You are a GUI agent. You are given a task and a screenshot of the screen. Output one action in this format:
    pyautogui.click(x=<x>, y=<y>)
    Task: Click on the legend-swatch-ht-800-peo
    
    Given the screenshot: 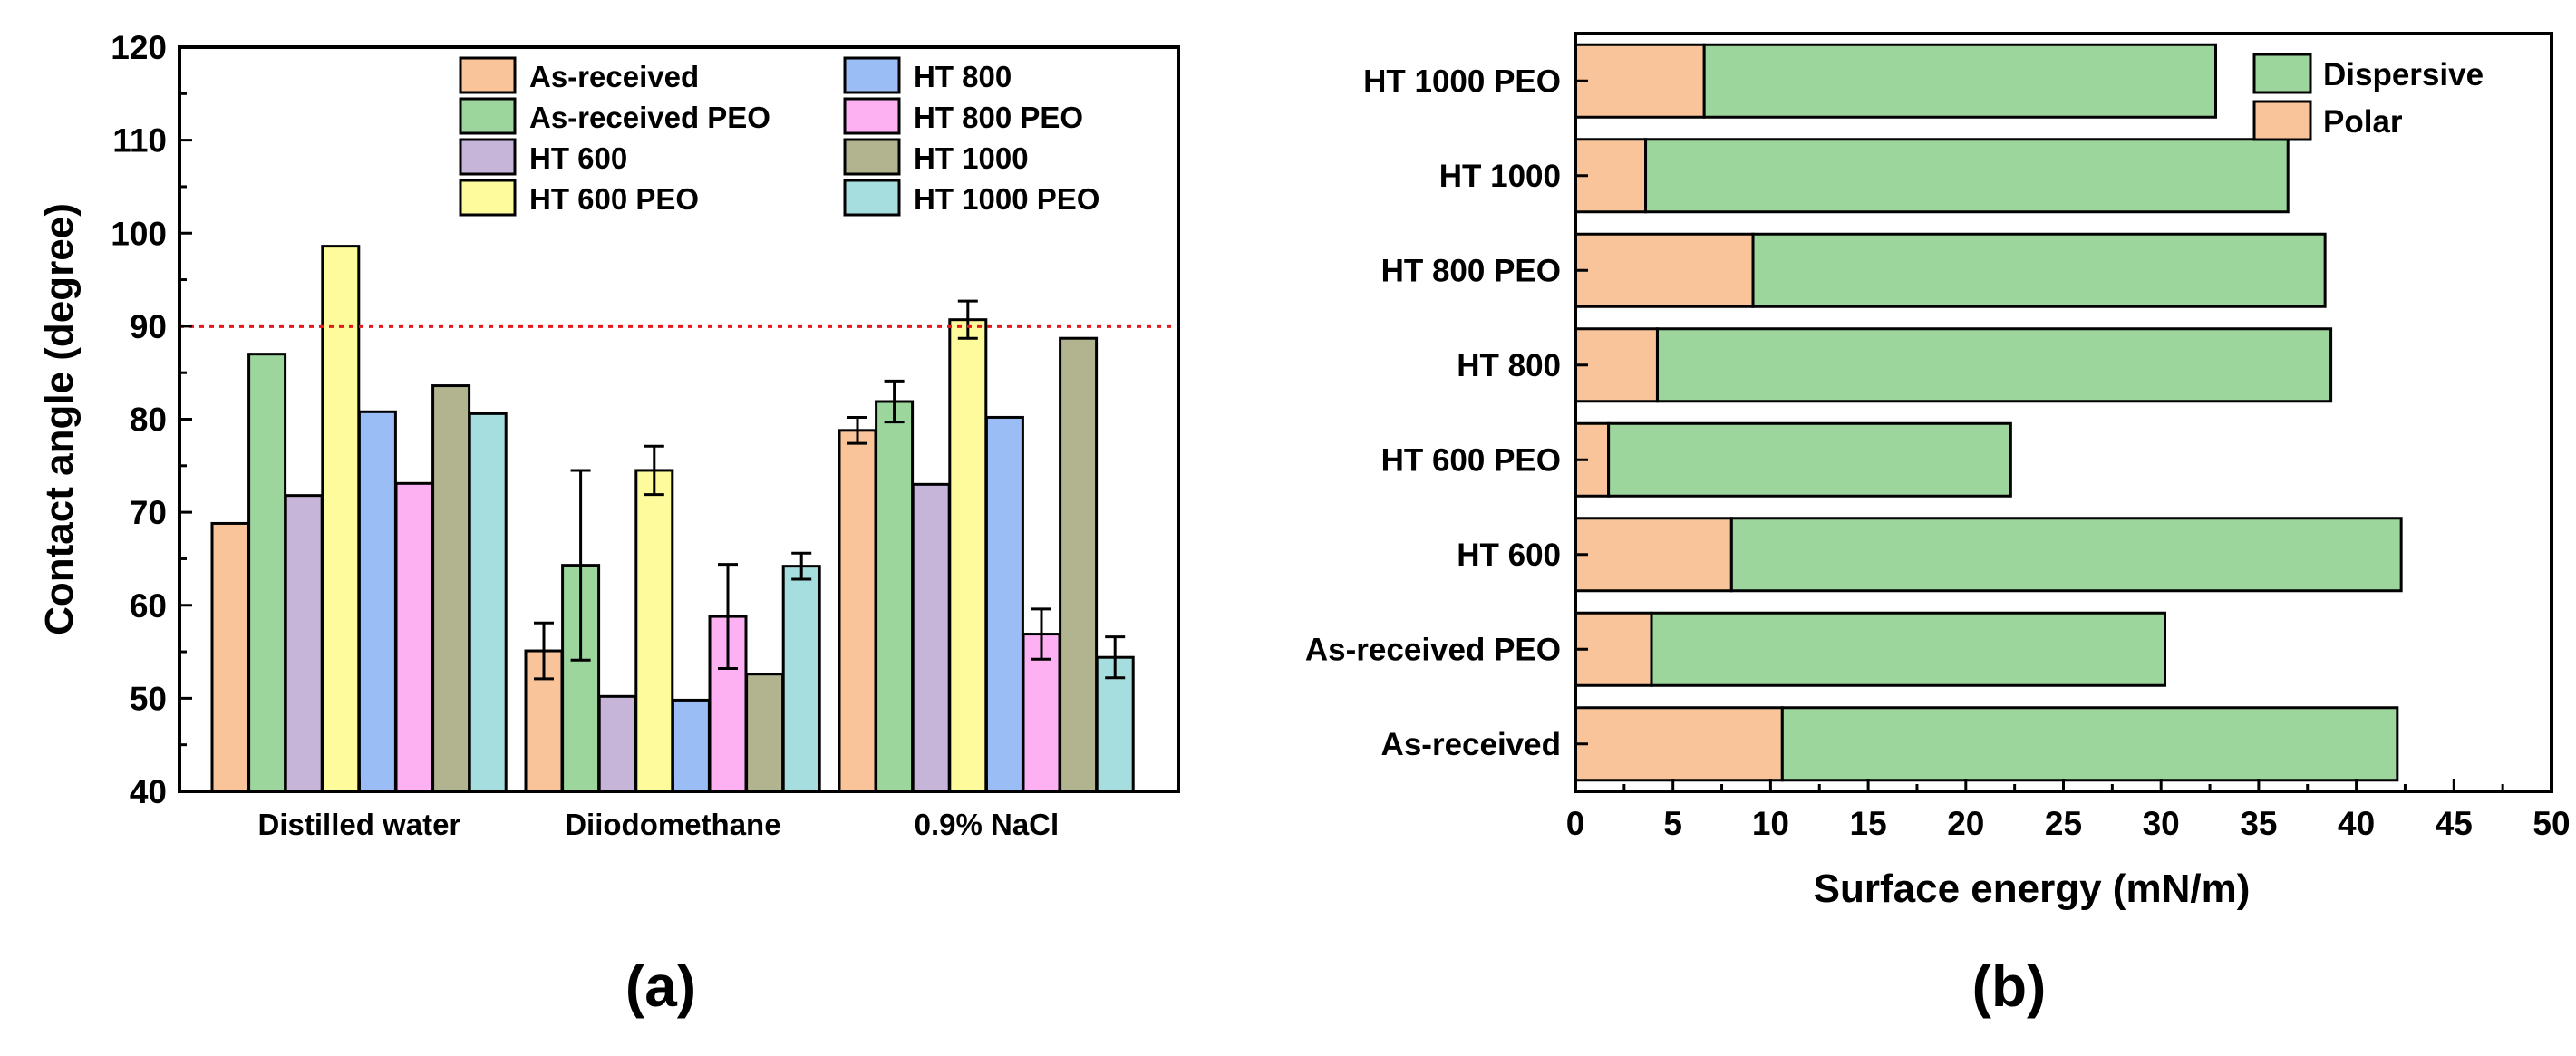 What is the action you would take?
    pyautogui.click(x=872, y=116)
    